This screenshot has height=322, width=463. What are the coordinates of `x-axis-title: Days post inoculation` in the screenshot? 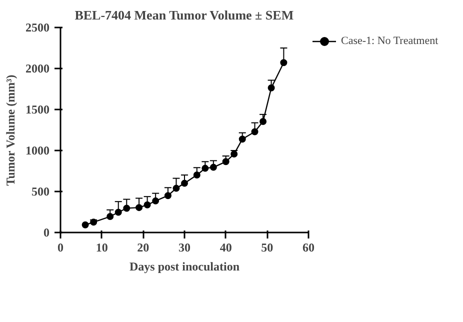 It's located at (184, 267).